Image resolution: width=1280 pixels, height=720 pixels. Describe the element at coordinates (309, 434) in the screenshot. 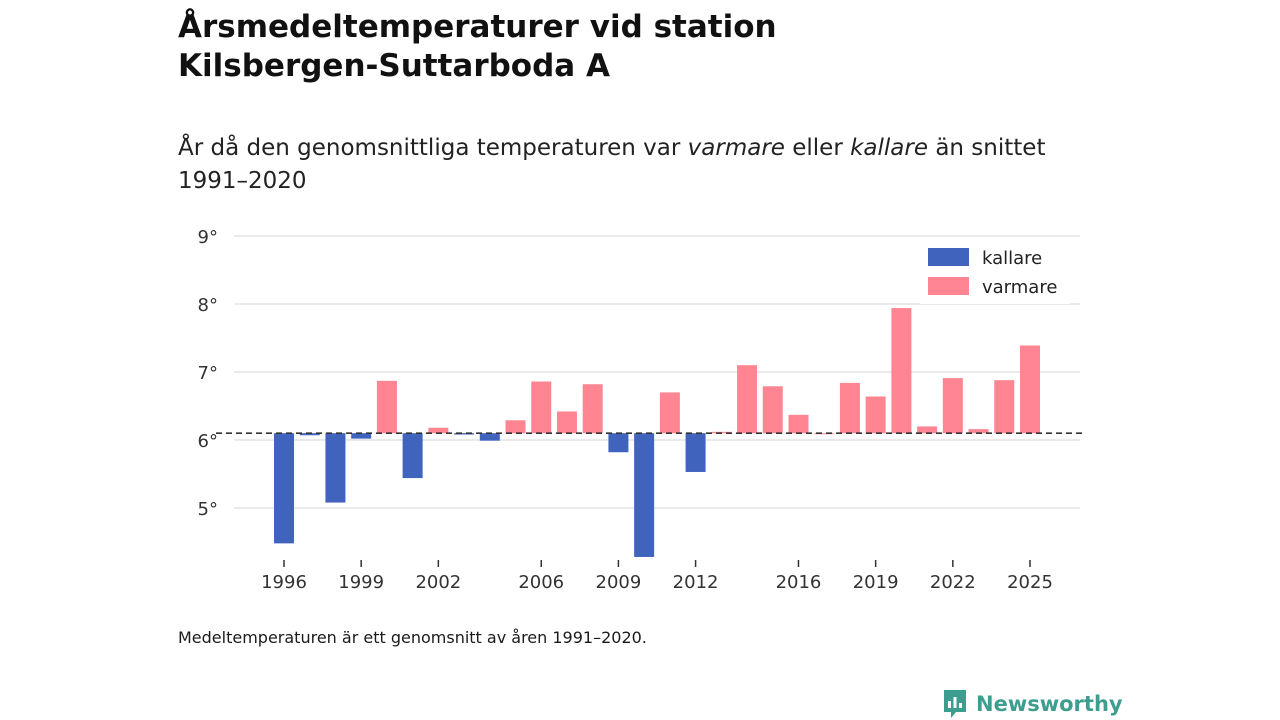

I see `bar-1997` at that location.